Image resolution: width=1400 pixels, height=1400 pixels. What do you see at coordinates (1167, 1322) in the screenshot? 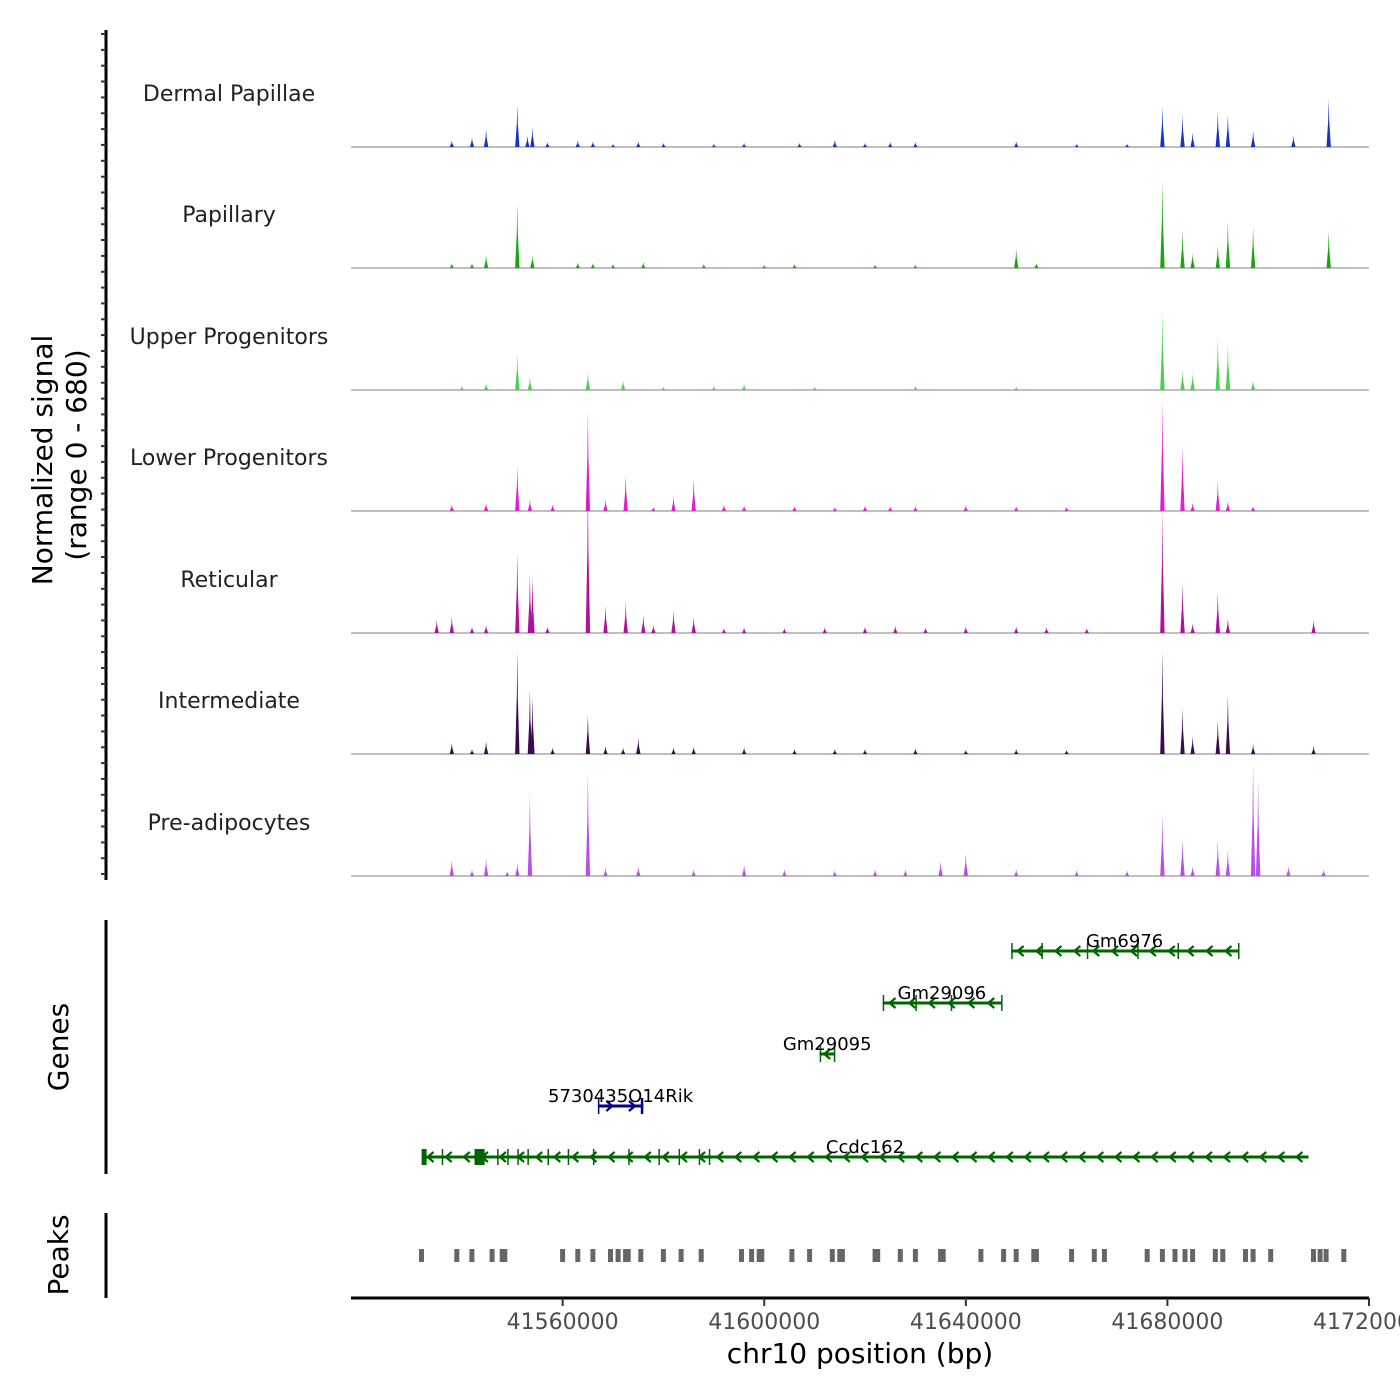
I see `x-tick-label: 41680000` at bounding box center [1167, 1322].